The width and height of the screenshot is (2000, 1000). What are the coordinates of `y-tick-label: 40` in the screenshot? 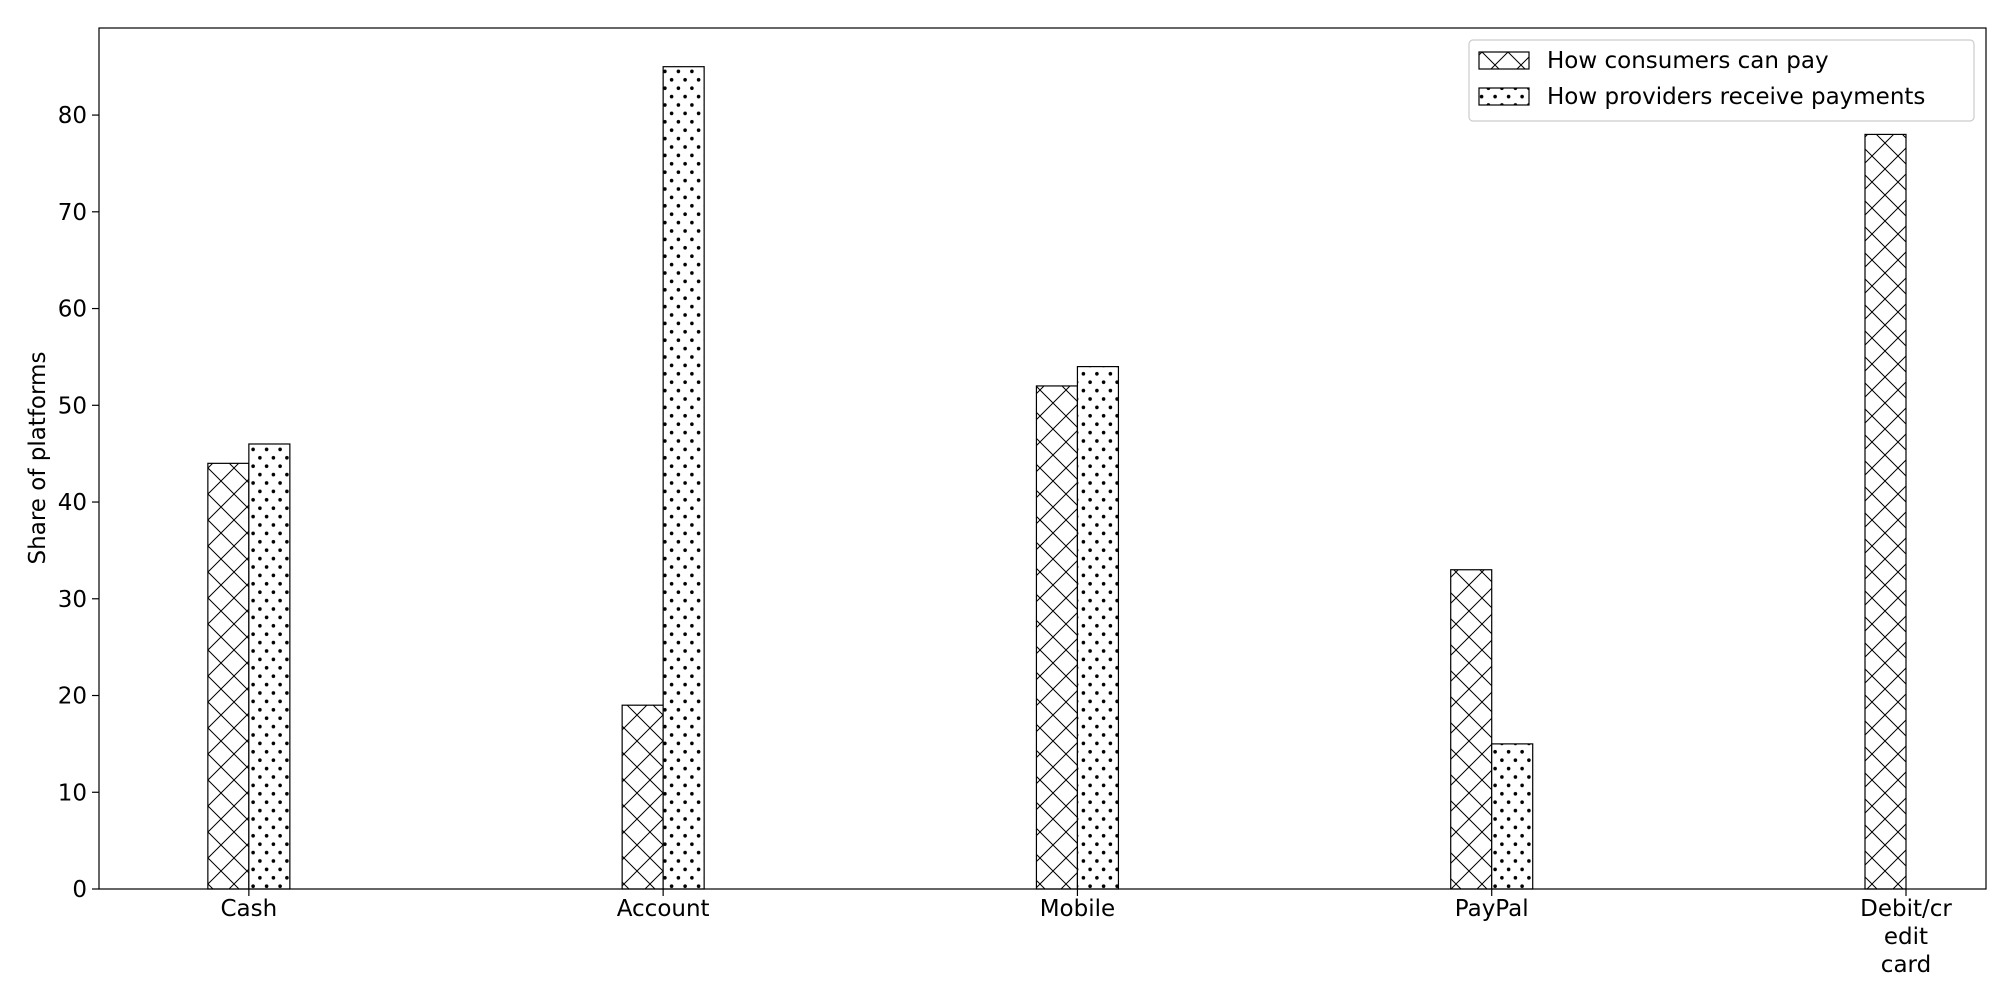 It's located at (72, 503).